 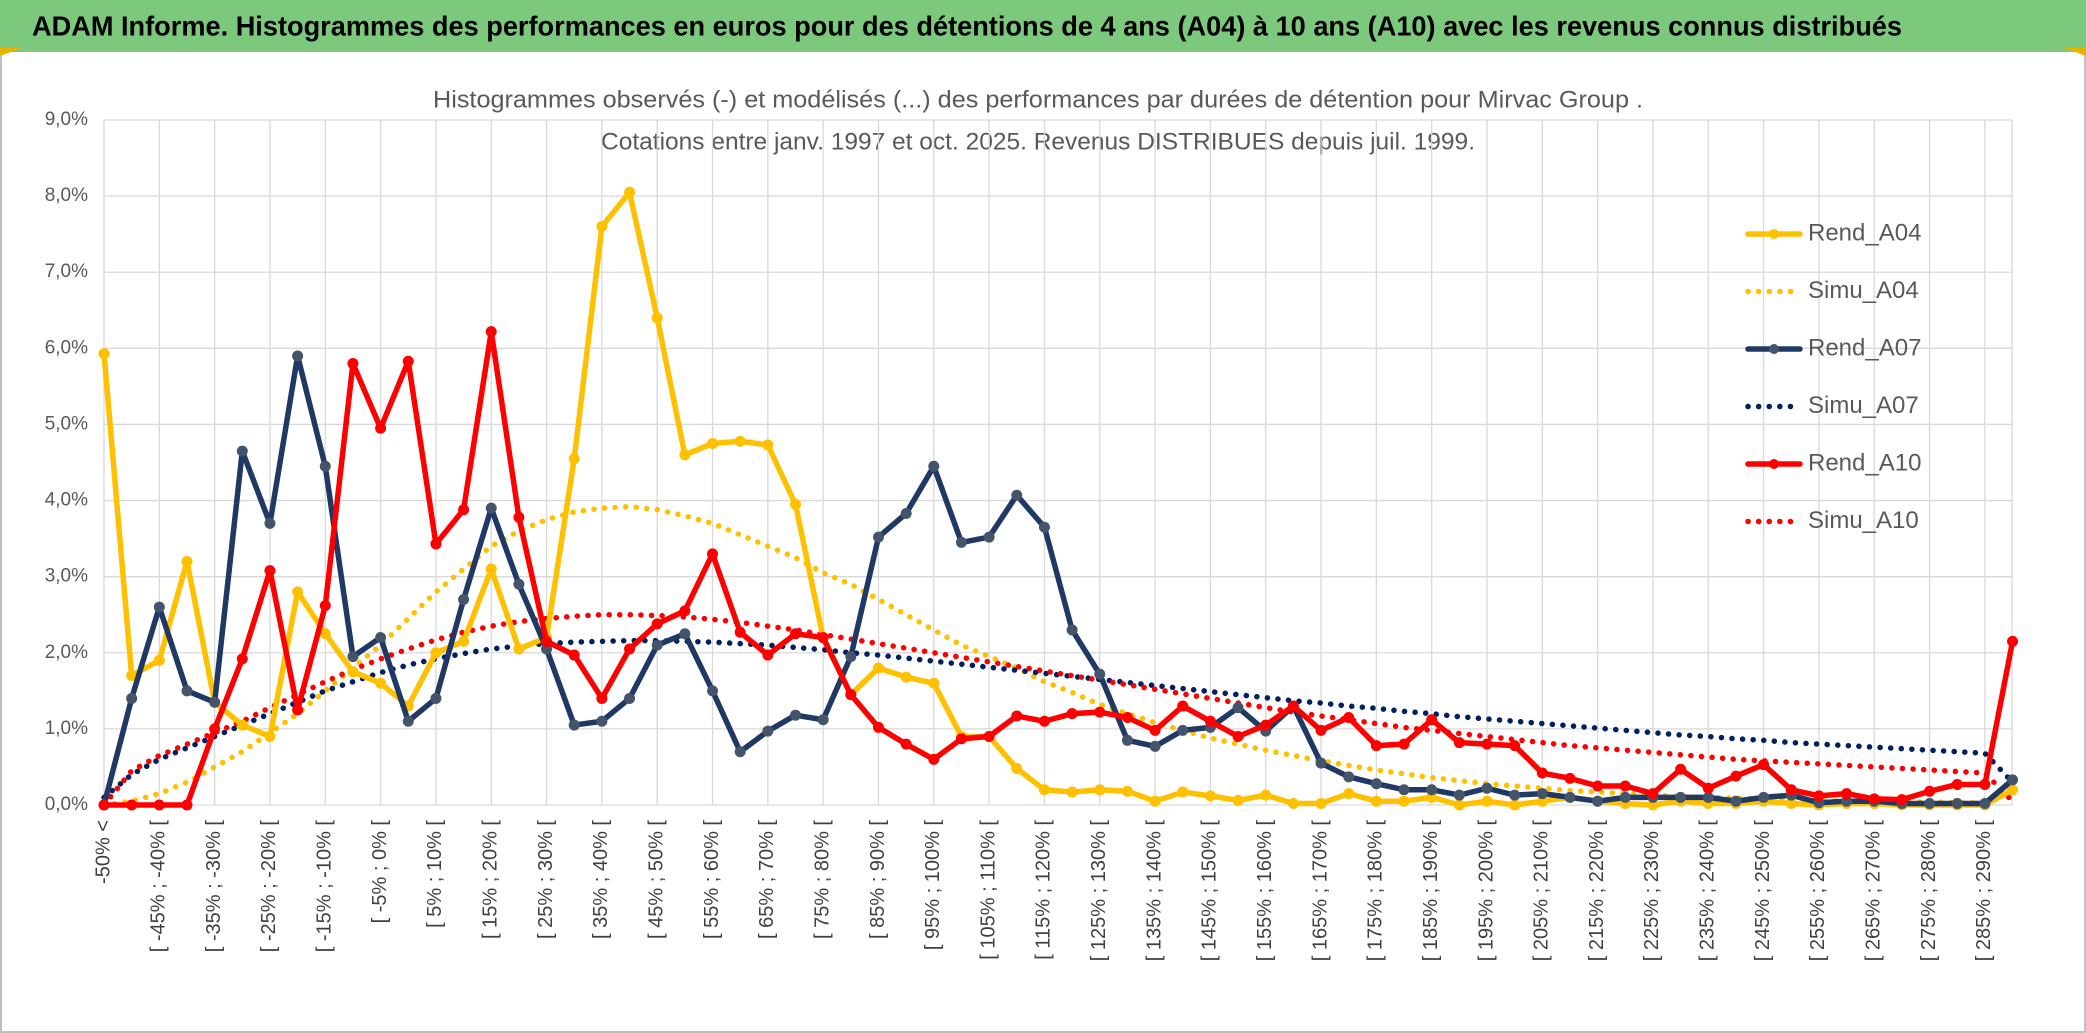 What do you see at coordinates (66, 652) in the screenshot?
I see `y-tick-label: 2,0%` at bounding box center [66, 652].